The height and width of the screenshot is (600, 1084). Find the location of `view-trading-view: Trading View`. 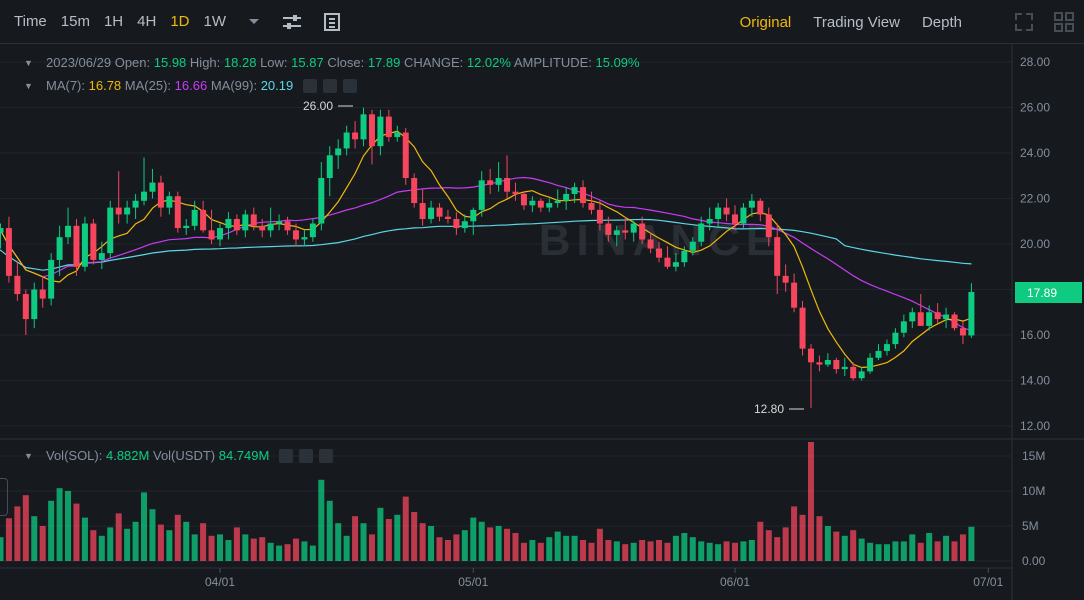

view-trading-view: Trading View is located at coordinates (856, 22).